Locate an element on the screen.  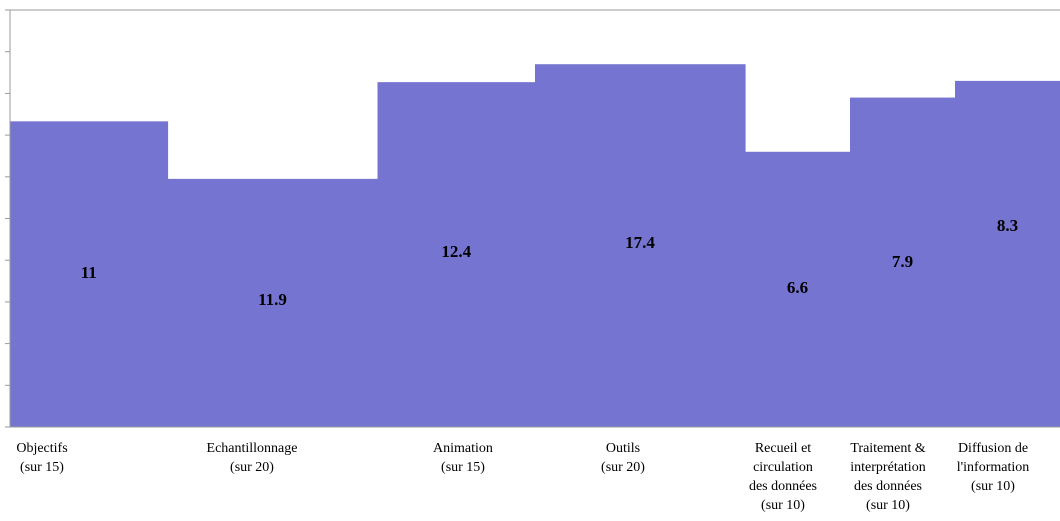
value-label-0: 11 is located at coordinates (89, 272).